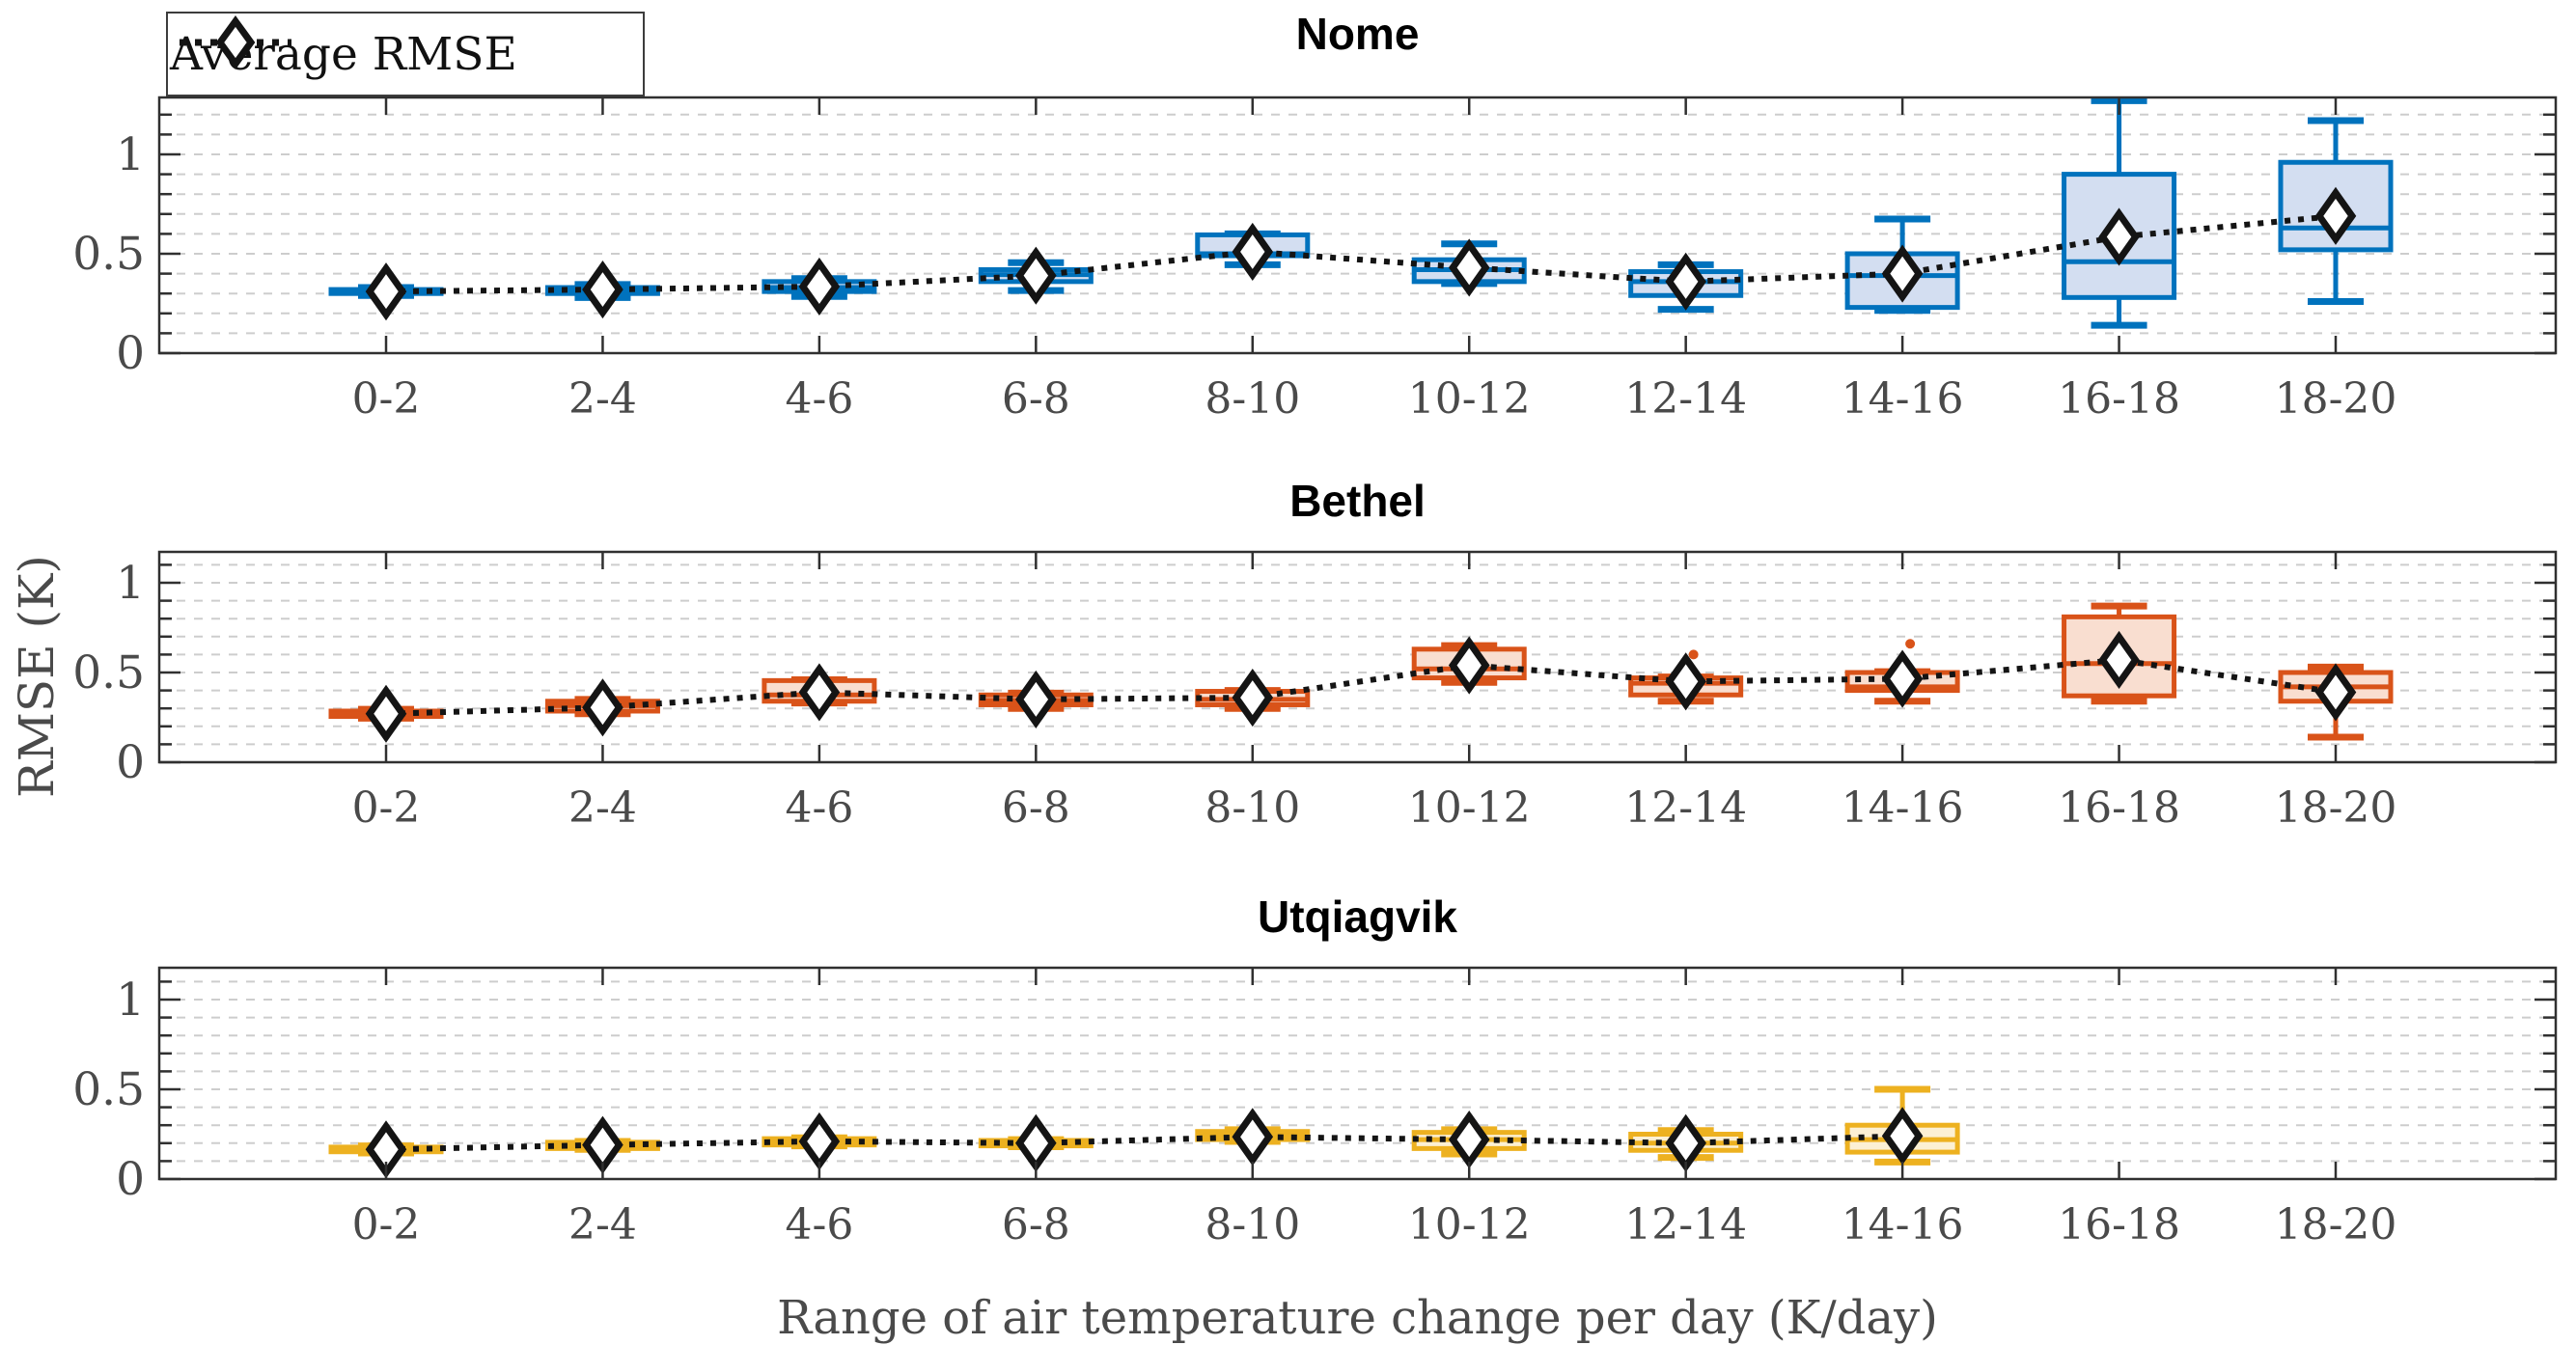 The height and width of the screenshot is (1345, 2576). I want to click on legend: Average RMSE, so click(405, 54).